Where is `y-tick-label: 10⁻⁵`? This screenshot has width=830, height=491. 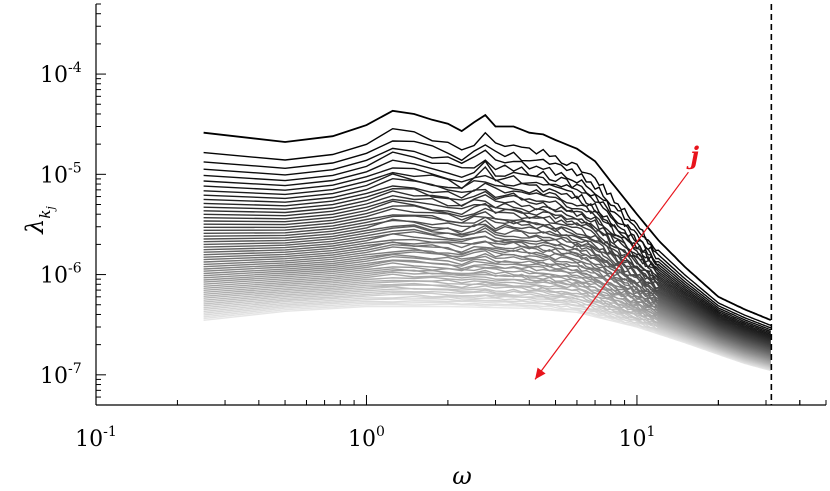 y-tick-label: 10⁻⁵ is located at coordinates (61, 174).